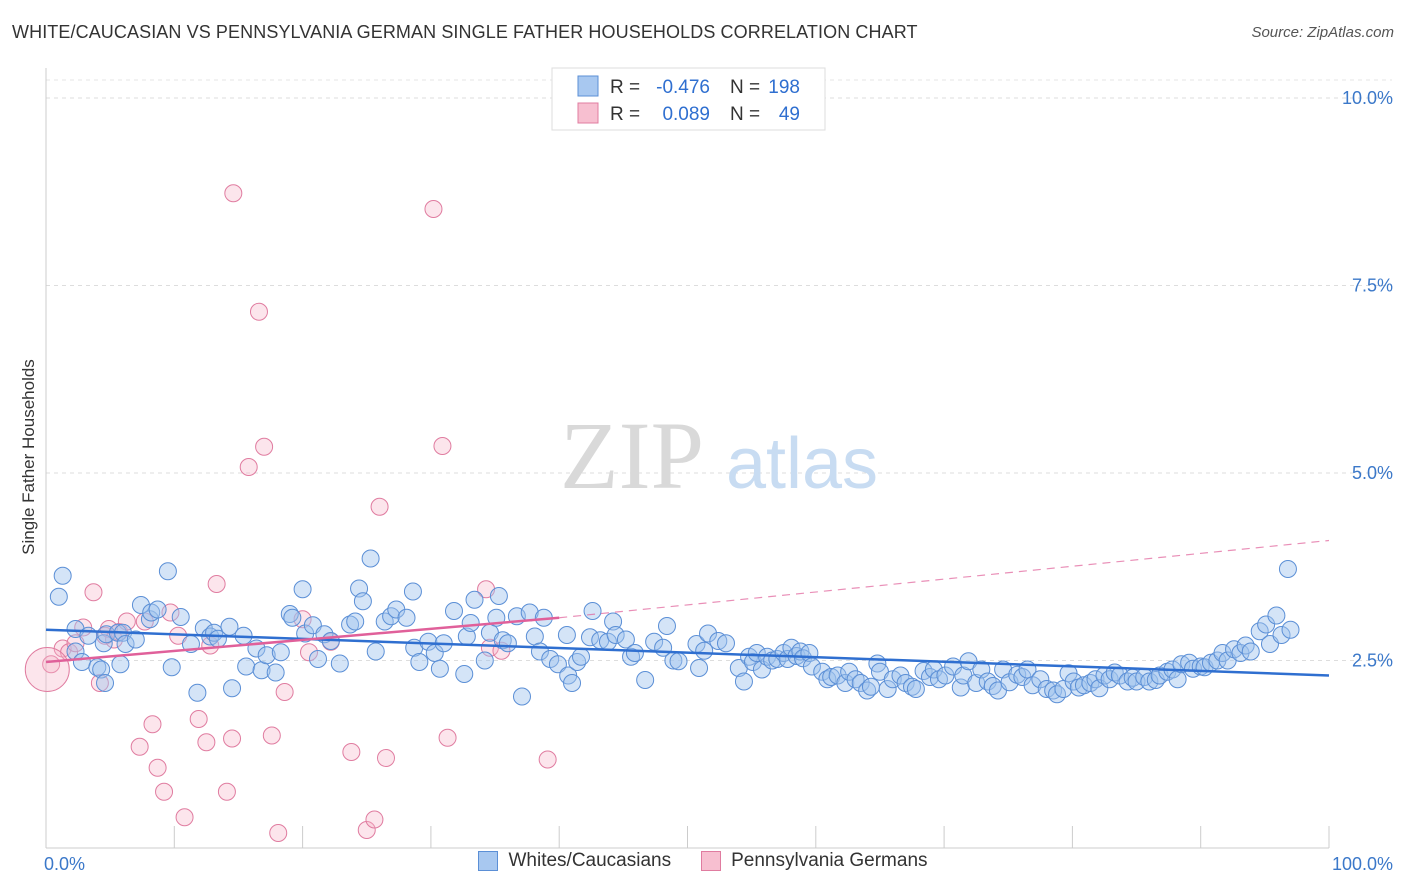  What do you see at coordinates (745, 87) in the screenshot?
I see `stats-legend-blue-n-label: N =` at bounding box center [745, 87].